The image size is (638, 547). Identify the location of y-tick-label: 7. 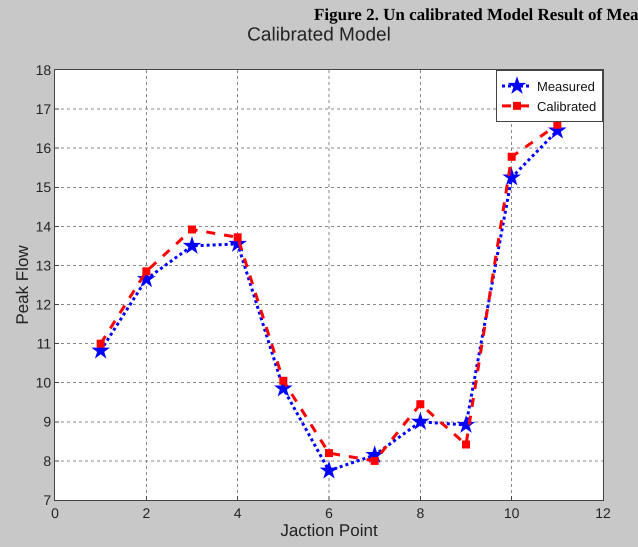
(47, 500).